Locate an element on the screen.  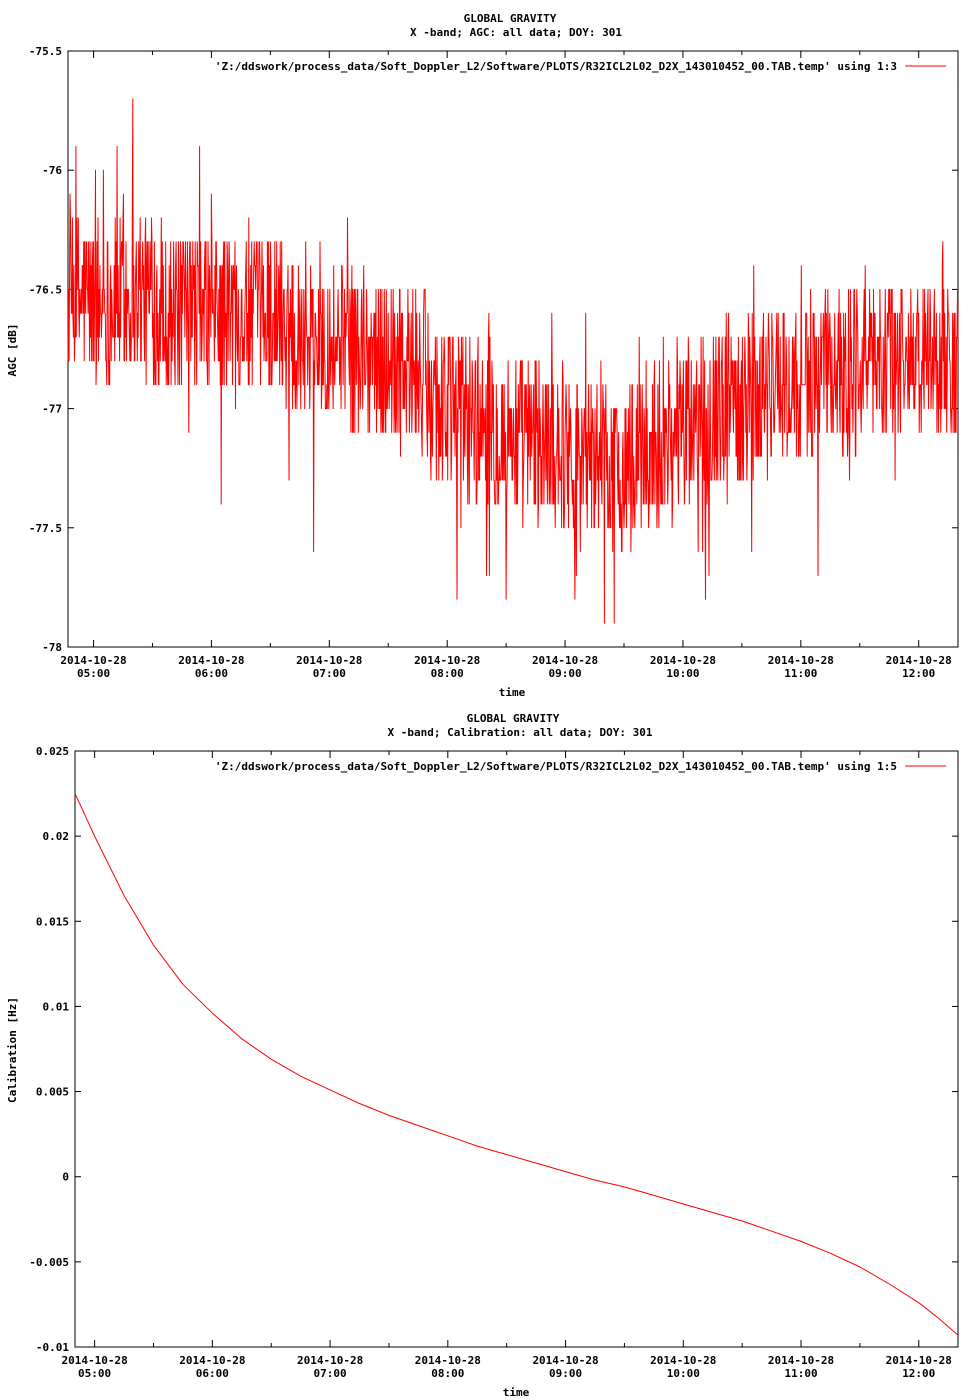
agc-y-axis-label: AGC [dB] is located at coordinates (12, 350).